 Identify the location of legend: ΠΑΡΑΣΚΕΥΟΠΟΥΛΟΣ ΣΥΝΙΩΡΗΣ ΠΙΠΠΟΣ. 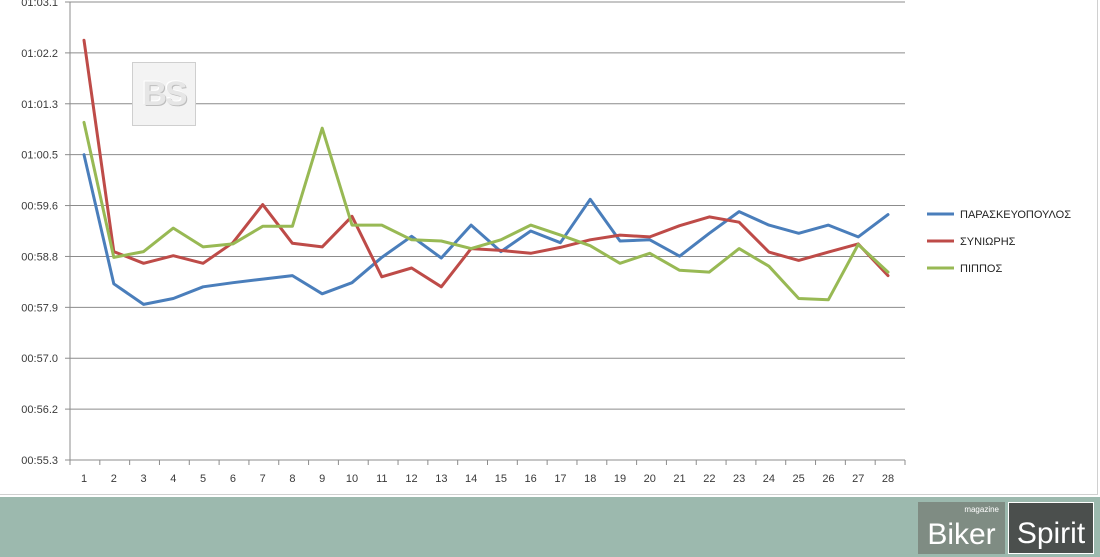
(999, 242).